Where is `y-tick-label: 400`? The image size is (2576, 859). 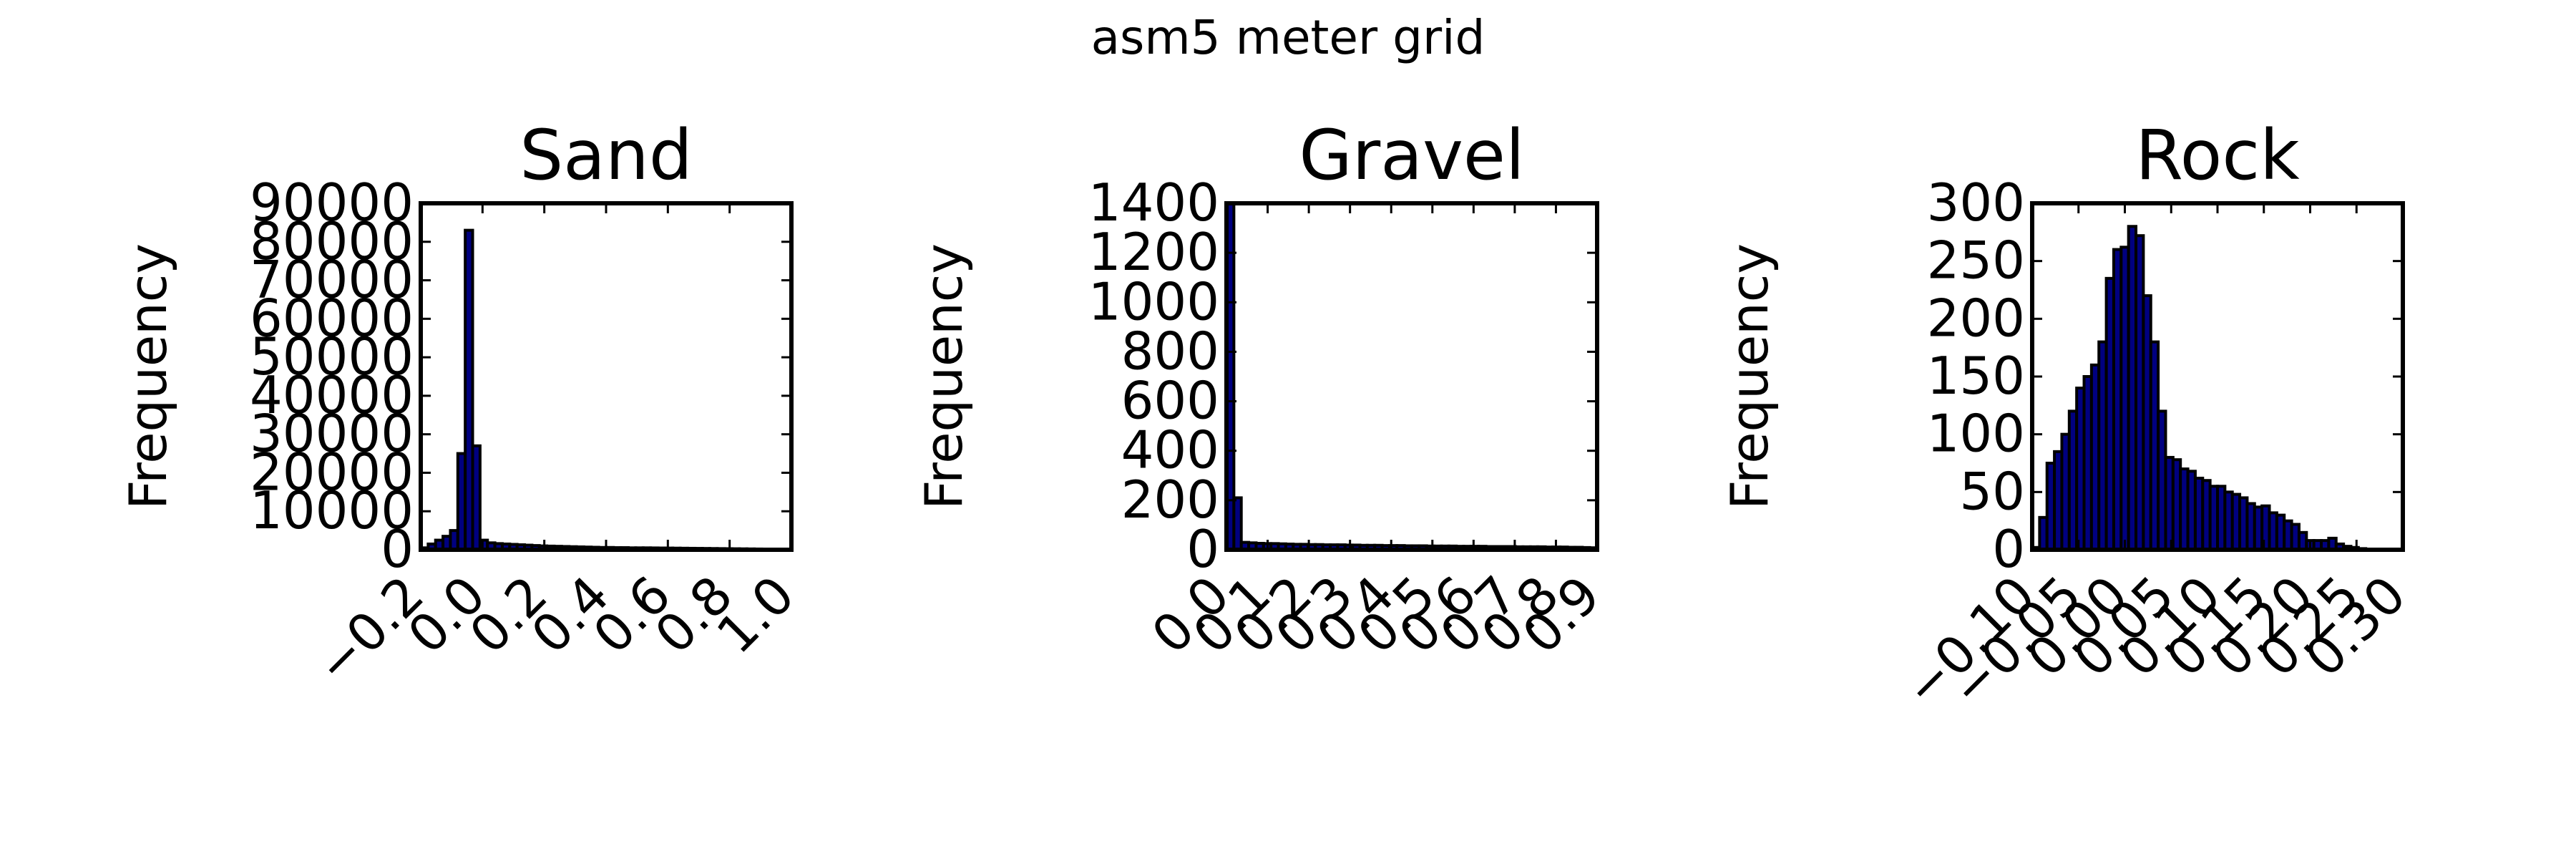 y-tick-label: 400 is located at coordinates (1170, 450).